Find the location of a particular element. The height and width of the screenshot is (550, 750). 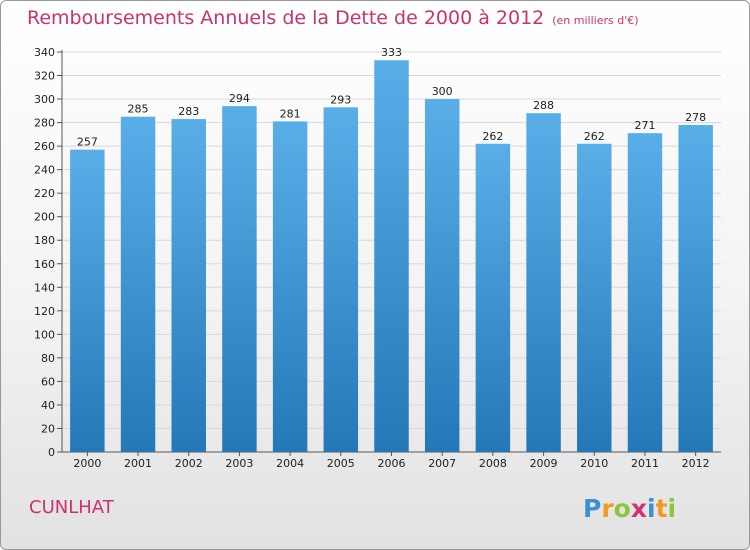

proxiti-logo-mark: Proxiti is located at coordinates (629, 508).